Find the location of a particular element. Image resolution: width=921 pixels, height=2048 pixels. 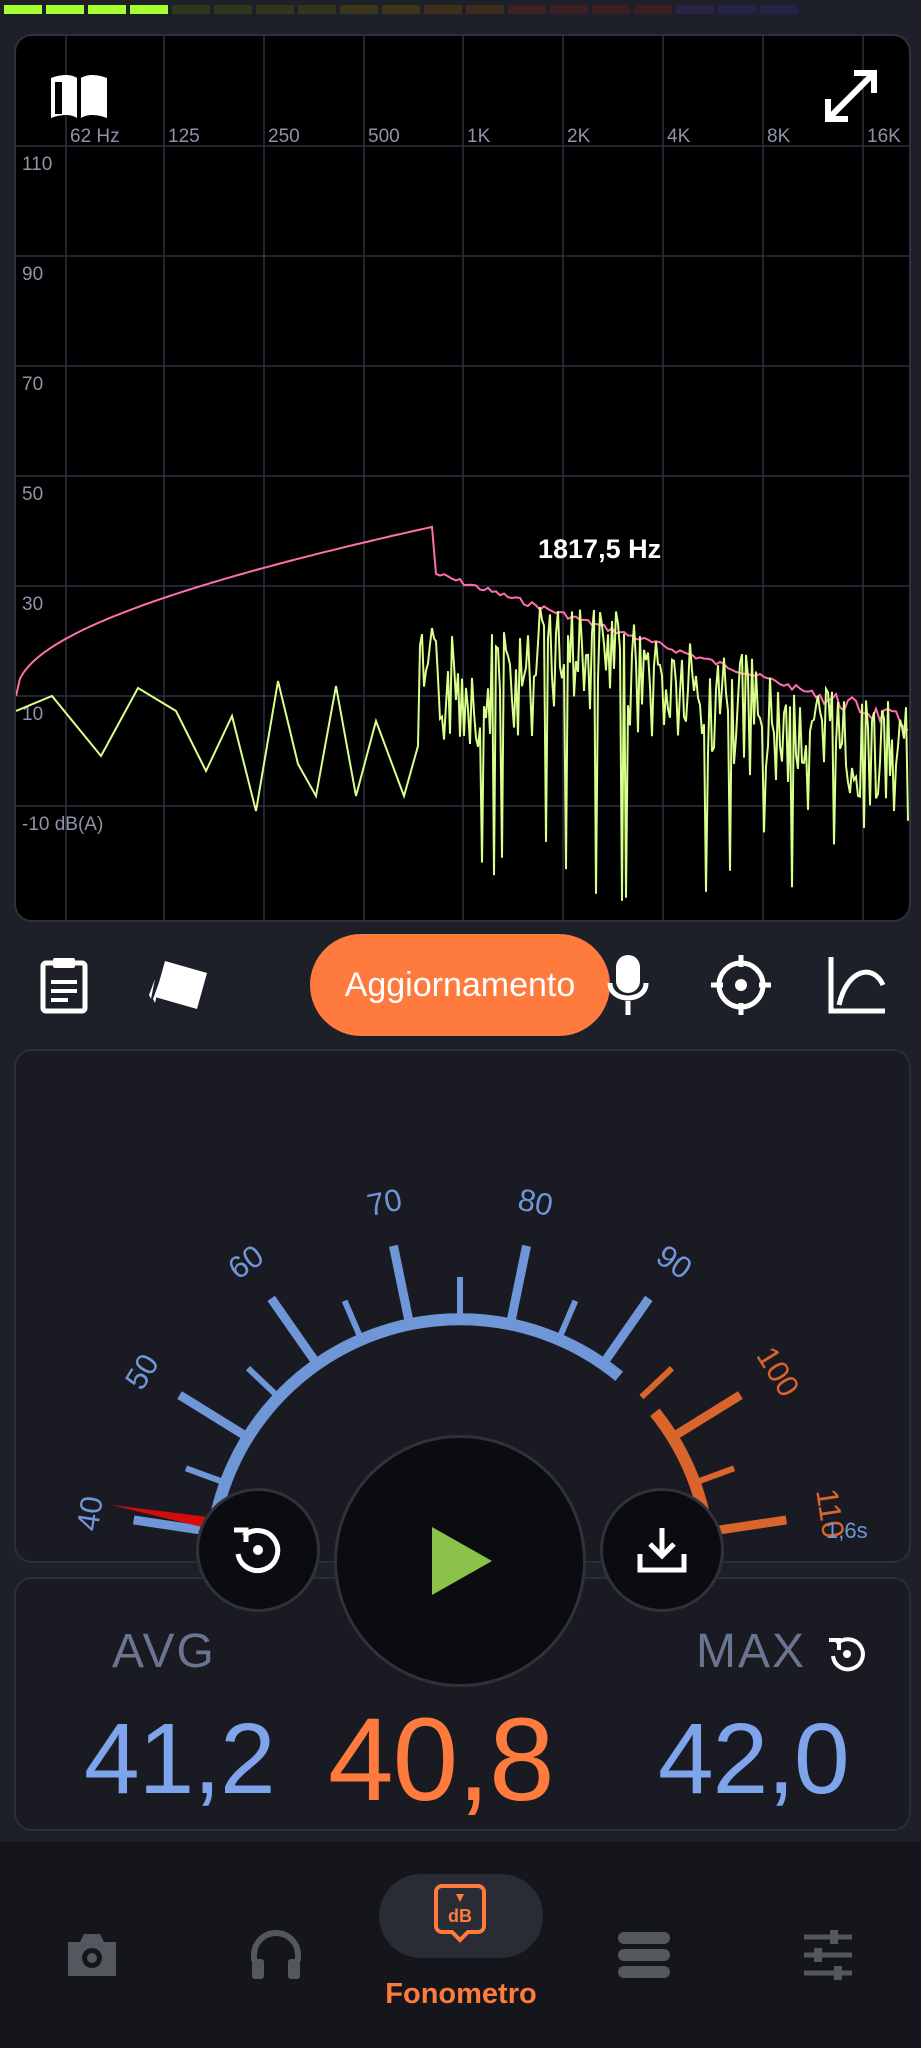

max-value: 42,0 is located at coordinates (754, 1759).